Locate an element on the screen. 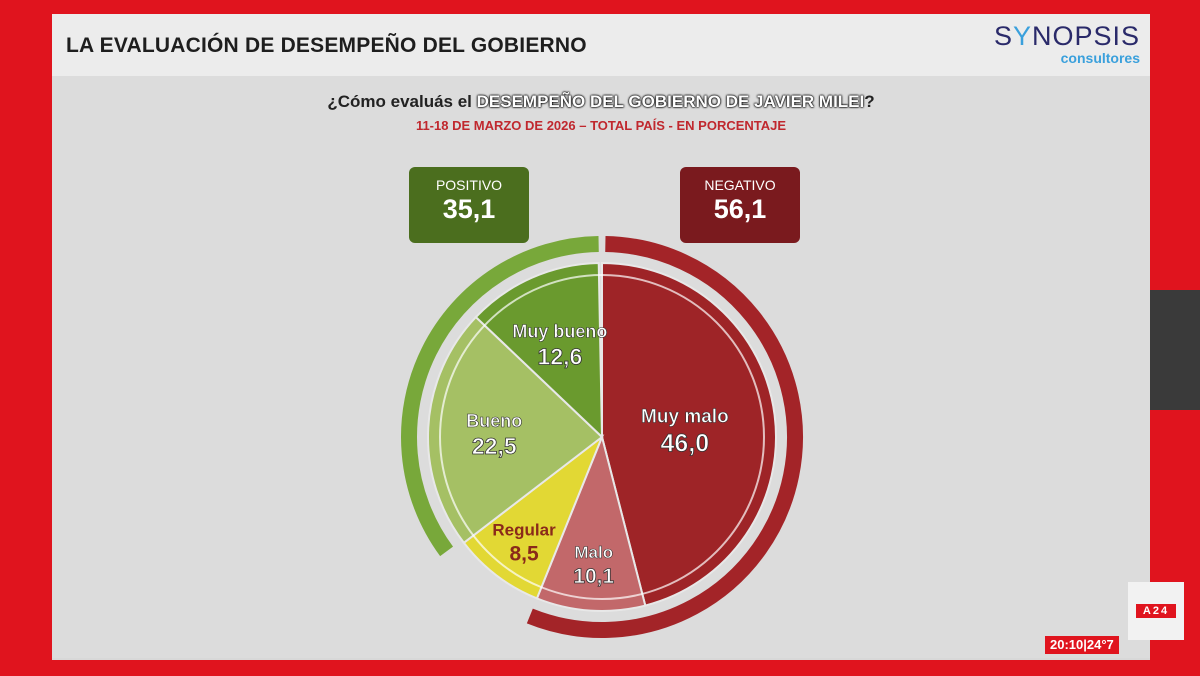 The image size is (1200, 676). slice-value-malo: 10,1 is located at coordinates (593, 576).